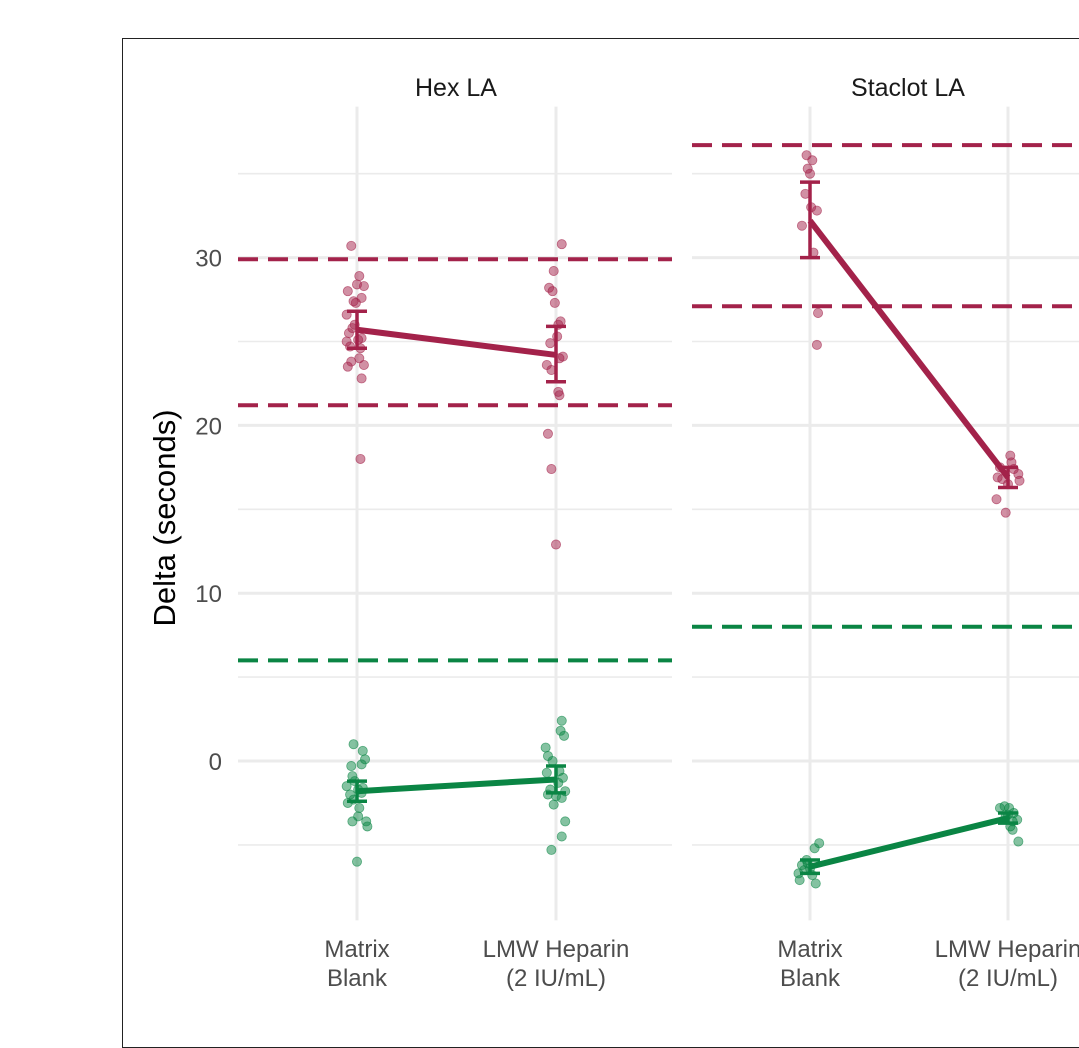 This screenshot has height=1048, width=1079. I want to click on y-tick-label: 0, so click(215, 762).